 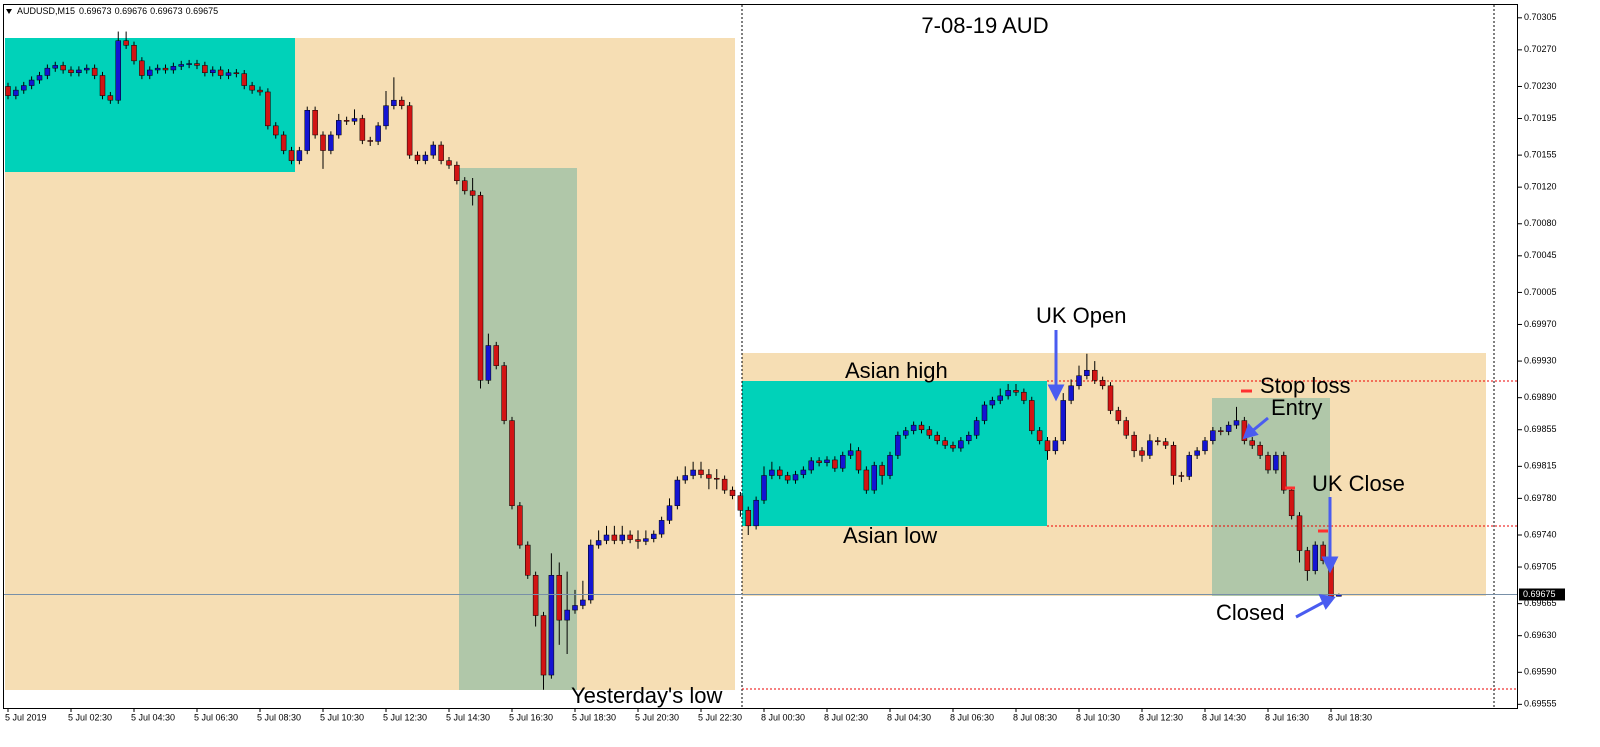 I want to click on x-tick-label: 5 Jul 10:30, so click(x=342, y=717).